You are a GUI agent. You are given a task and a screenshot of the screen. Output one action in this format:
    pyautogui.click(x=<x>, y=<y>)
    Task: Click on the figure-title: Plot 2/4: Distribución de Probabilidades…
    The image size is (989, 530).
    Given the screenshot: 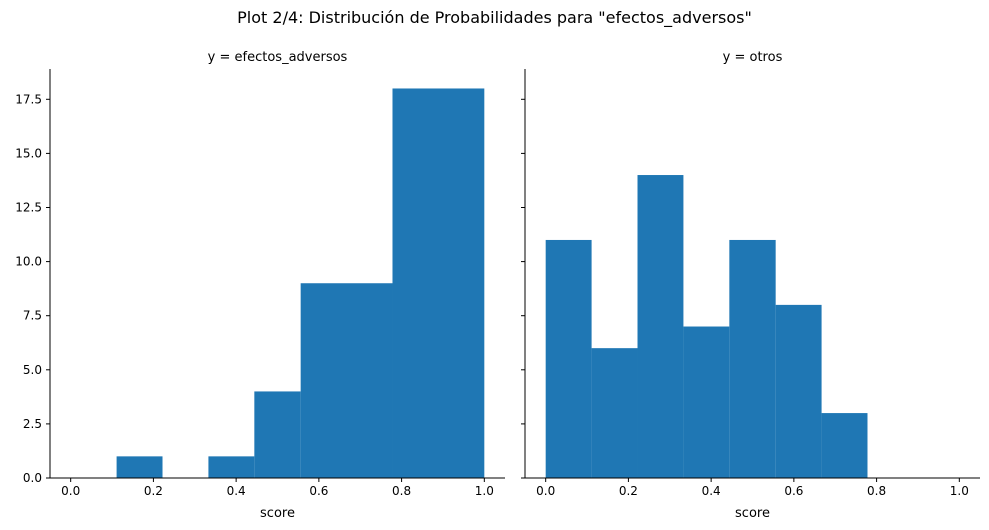 What is the action you would take?
    pyautogui.click(x=494, y=17)
    